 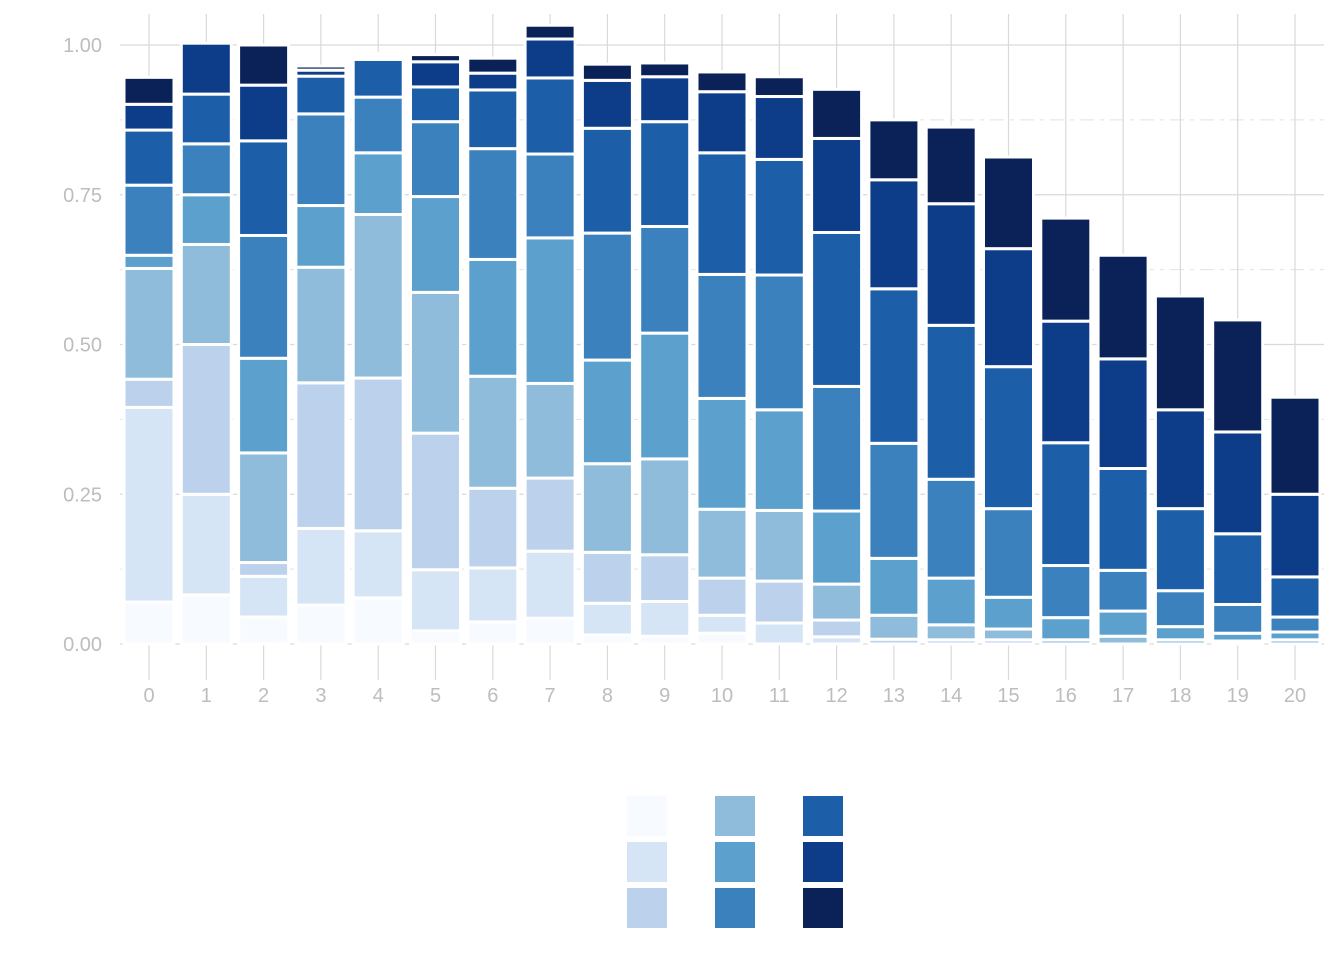 What do you see at coordinates (951, 696) in the screenshot?
I see `x-tick-label: 14` at bounding box center [951, 696].